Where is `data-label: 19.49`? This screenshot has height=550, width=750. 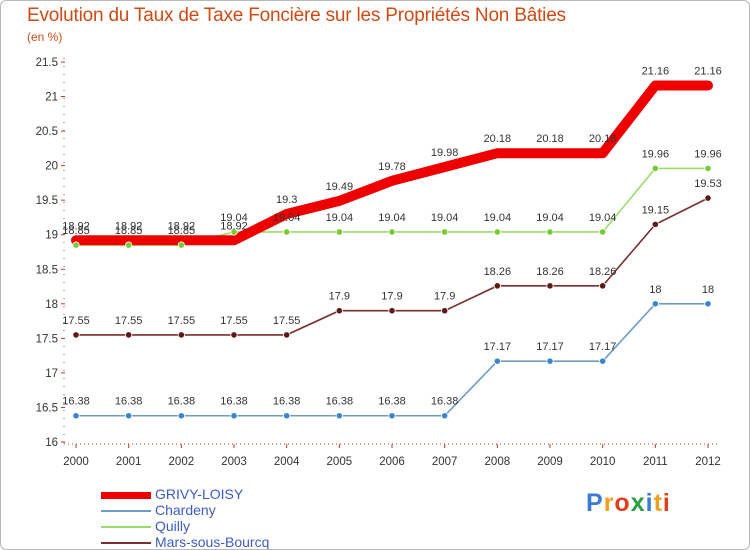
data-label: 19.49 is located at coordinates (340, 187).